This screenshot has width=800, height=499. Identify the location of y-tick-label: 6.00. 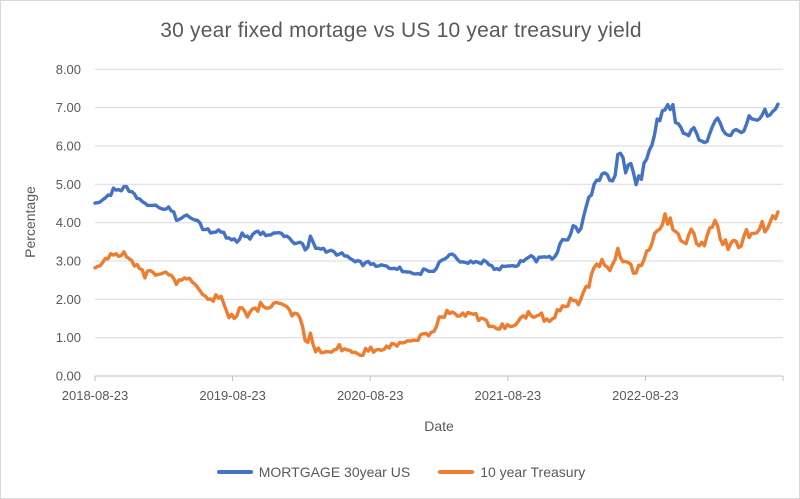
(68, 146).